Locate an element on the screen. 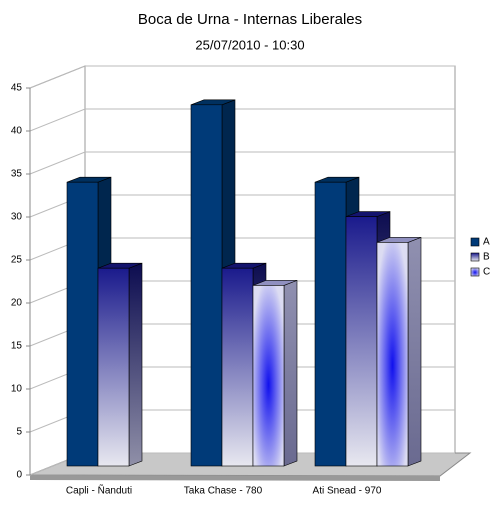 Image resolution: width=500 pixels, height=513 pixels. y-tick-label: 35 is located at coordinates (17, 174).